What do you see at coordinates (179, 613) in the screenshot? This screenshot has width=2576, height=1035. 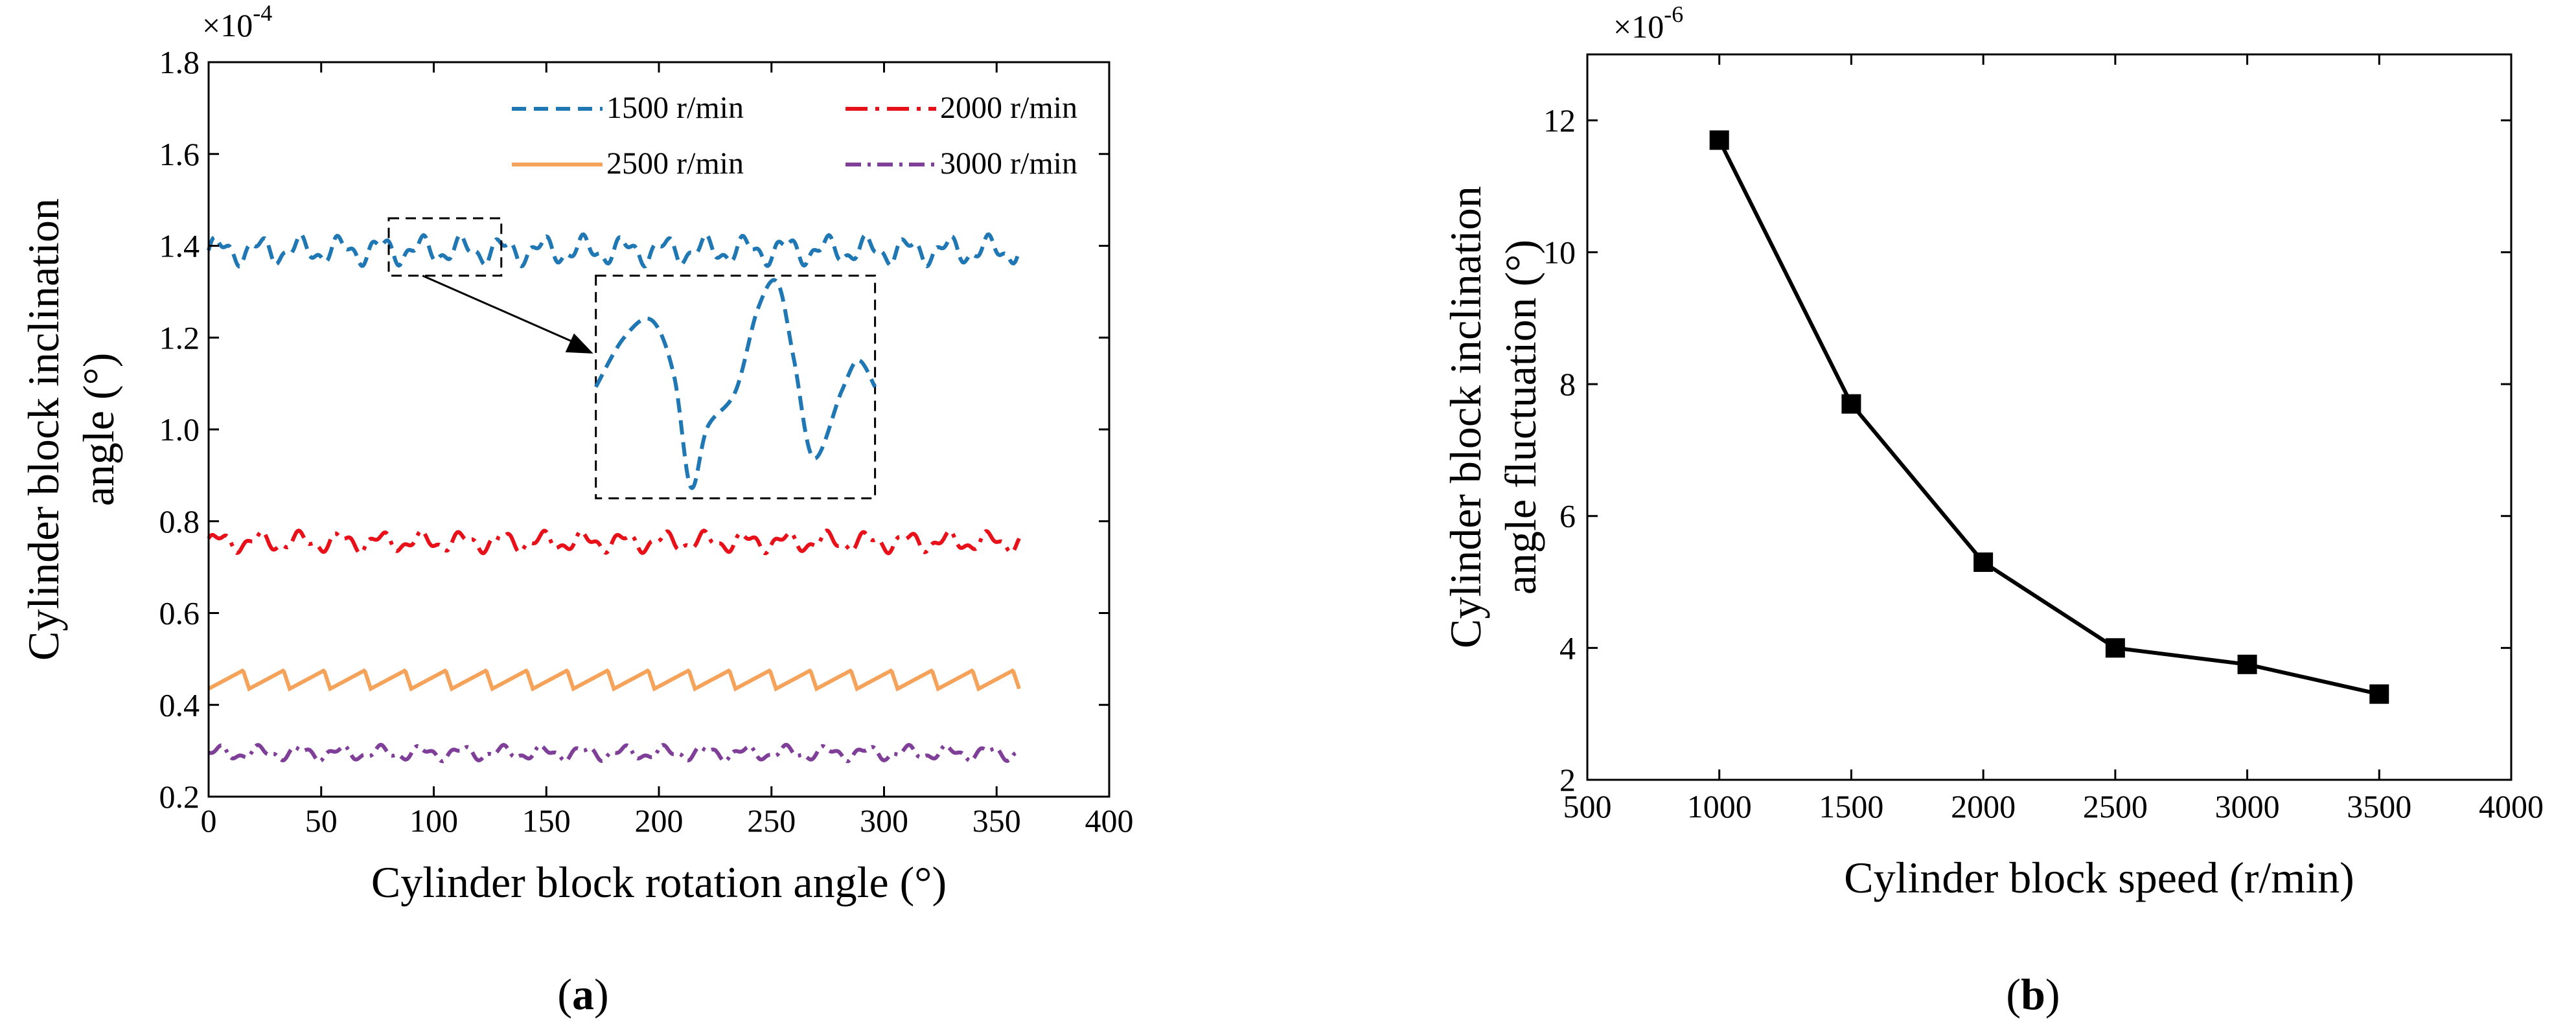 I see `chart-a-y-tick-label: 0.6` at bounding box center [179, 613].